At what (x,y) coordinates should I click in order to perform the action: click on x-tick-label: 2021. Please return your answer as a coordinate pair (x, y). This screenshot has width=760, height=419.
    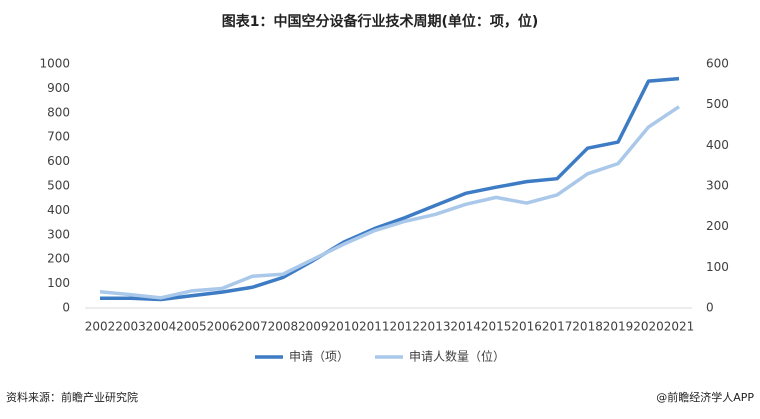
    Looking at the image, I should click on (679, 327).